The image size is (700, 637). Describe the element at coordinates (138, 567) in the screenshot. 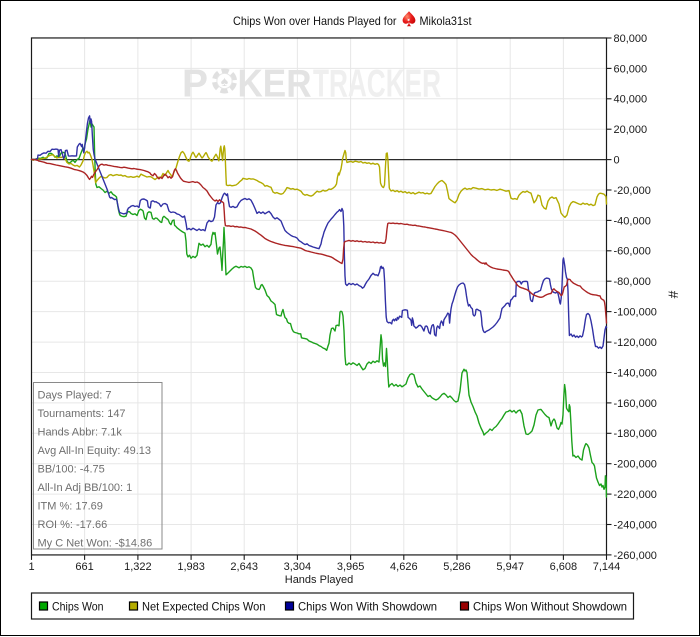

I see `svg-text: 1,322` at that location.